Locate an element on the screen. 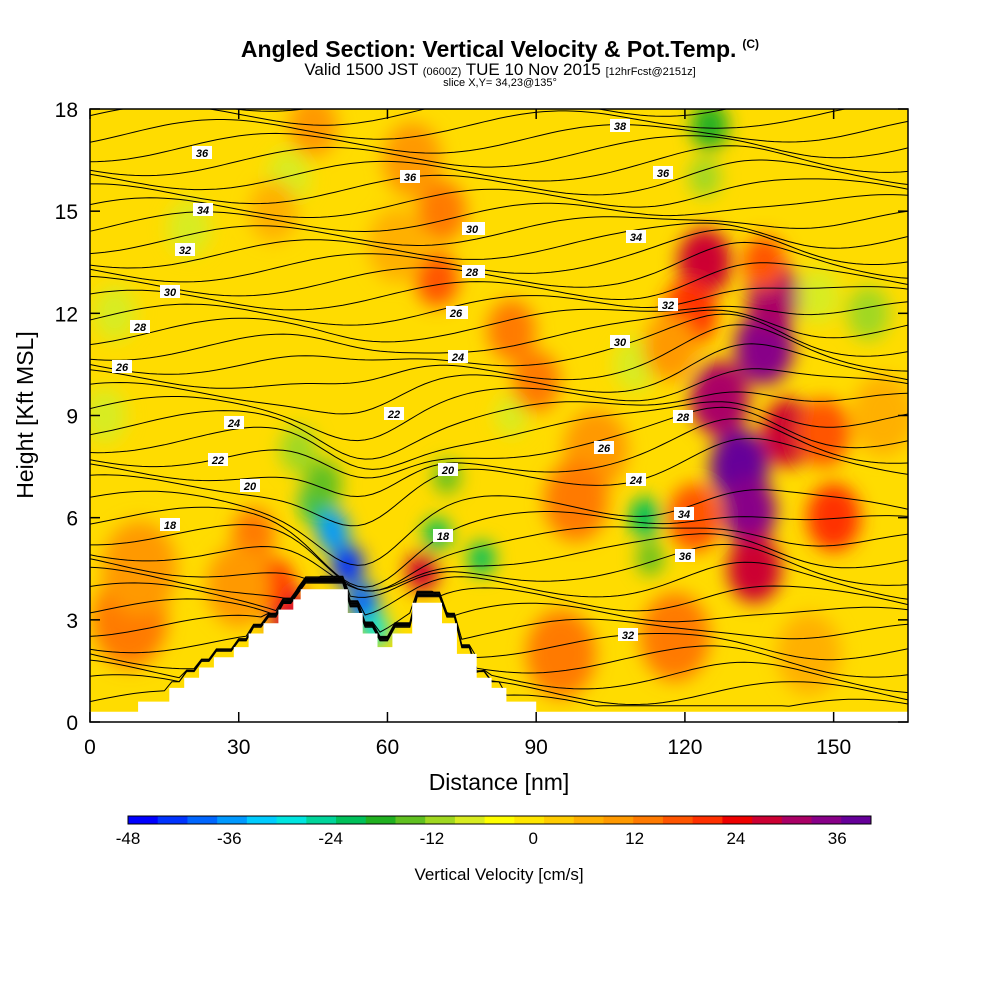 The height and width of the screenshot is (1000, 1000). contour-label: 26 is located at coordinates (604, 448).